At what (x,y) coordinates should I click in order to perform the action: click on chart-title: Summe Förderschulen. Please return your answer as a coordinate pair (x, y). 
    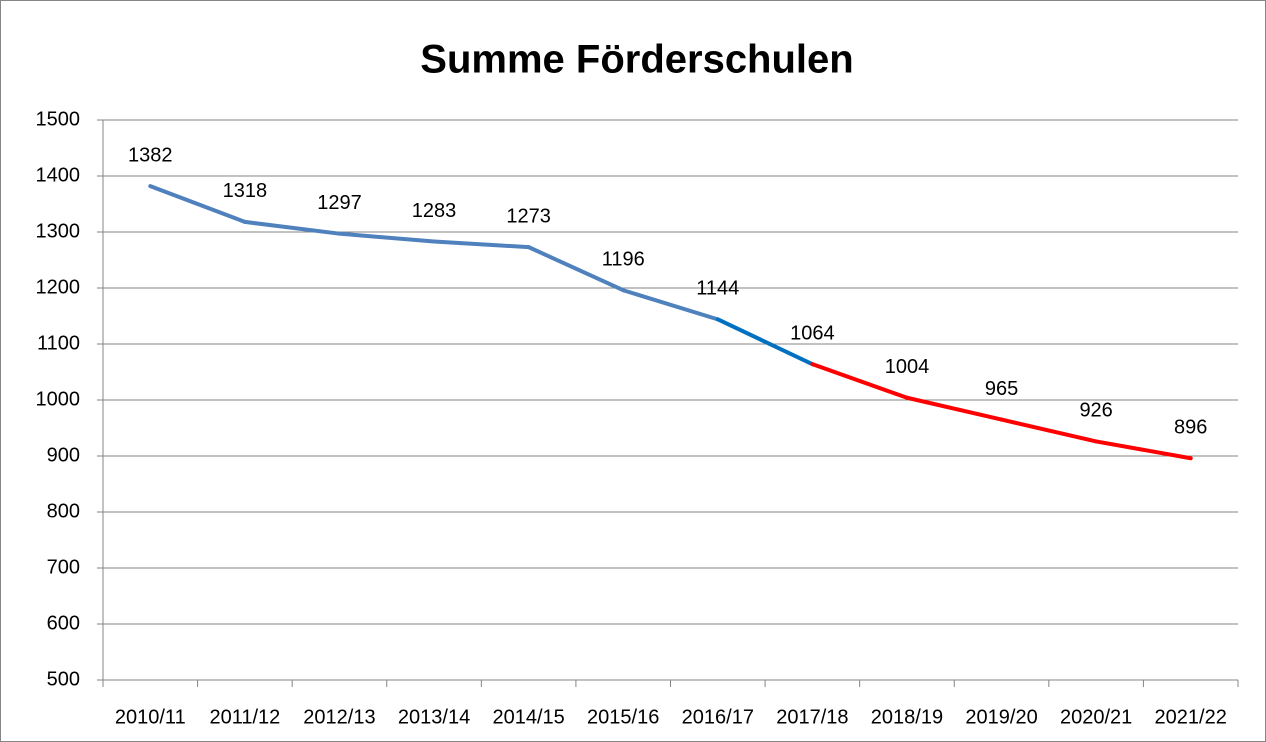
    Looking at the image, I should click on (636, 60).